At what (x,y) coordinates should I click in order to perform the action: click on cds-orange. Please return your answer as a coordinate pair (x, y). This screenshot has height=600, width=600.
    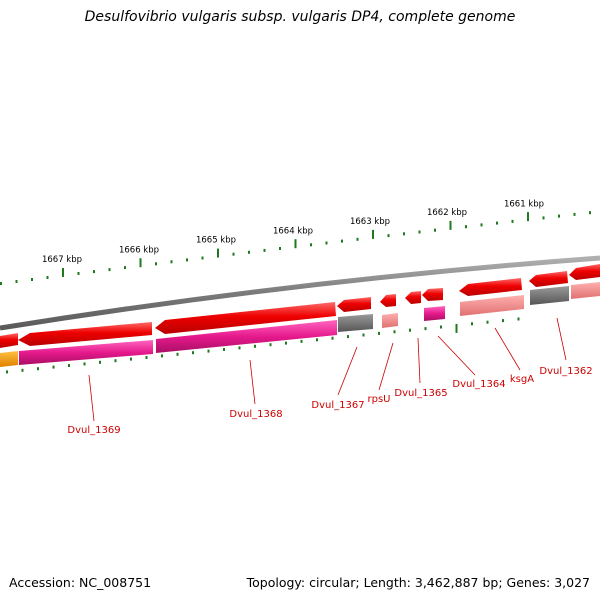
    Looking at the image, I should click on (9, 359).